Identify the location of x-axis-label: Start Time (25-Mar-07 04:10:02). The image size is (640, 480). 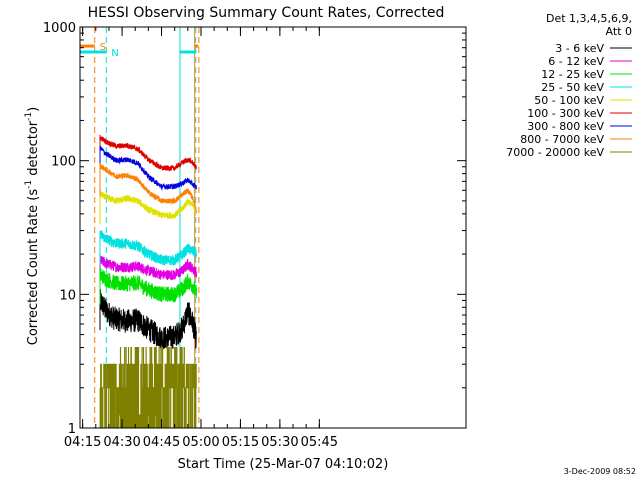
(283, 464).